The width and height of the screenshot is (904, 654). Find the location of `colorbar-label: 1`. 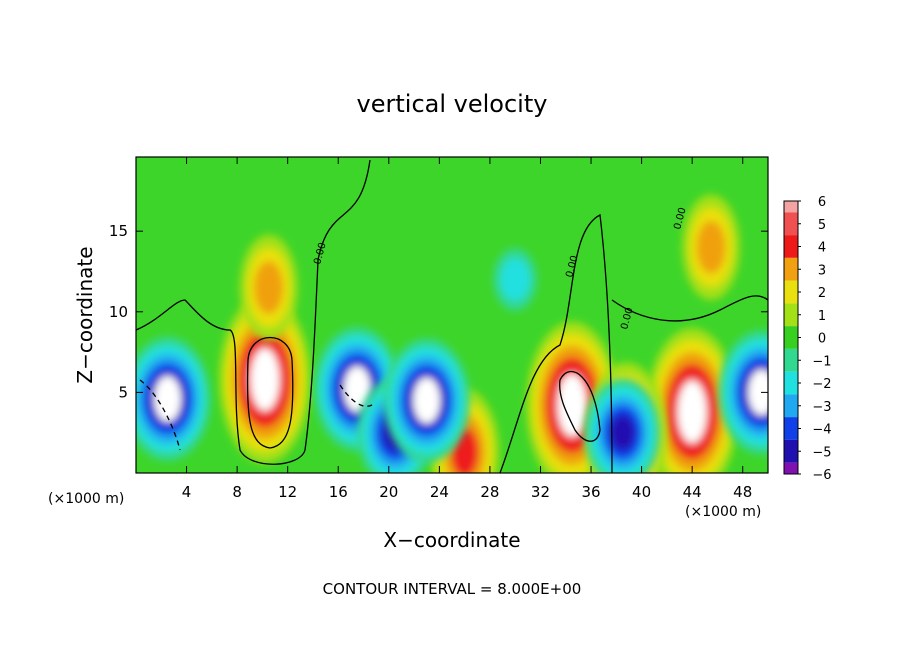

colorbar-label: 1 is located at coordinates (822, 316).